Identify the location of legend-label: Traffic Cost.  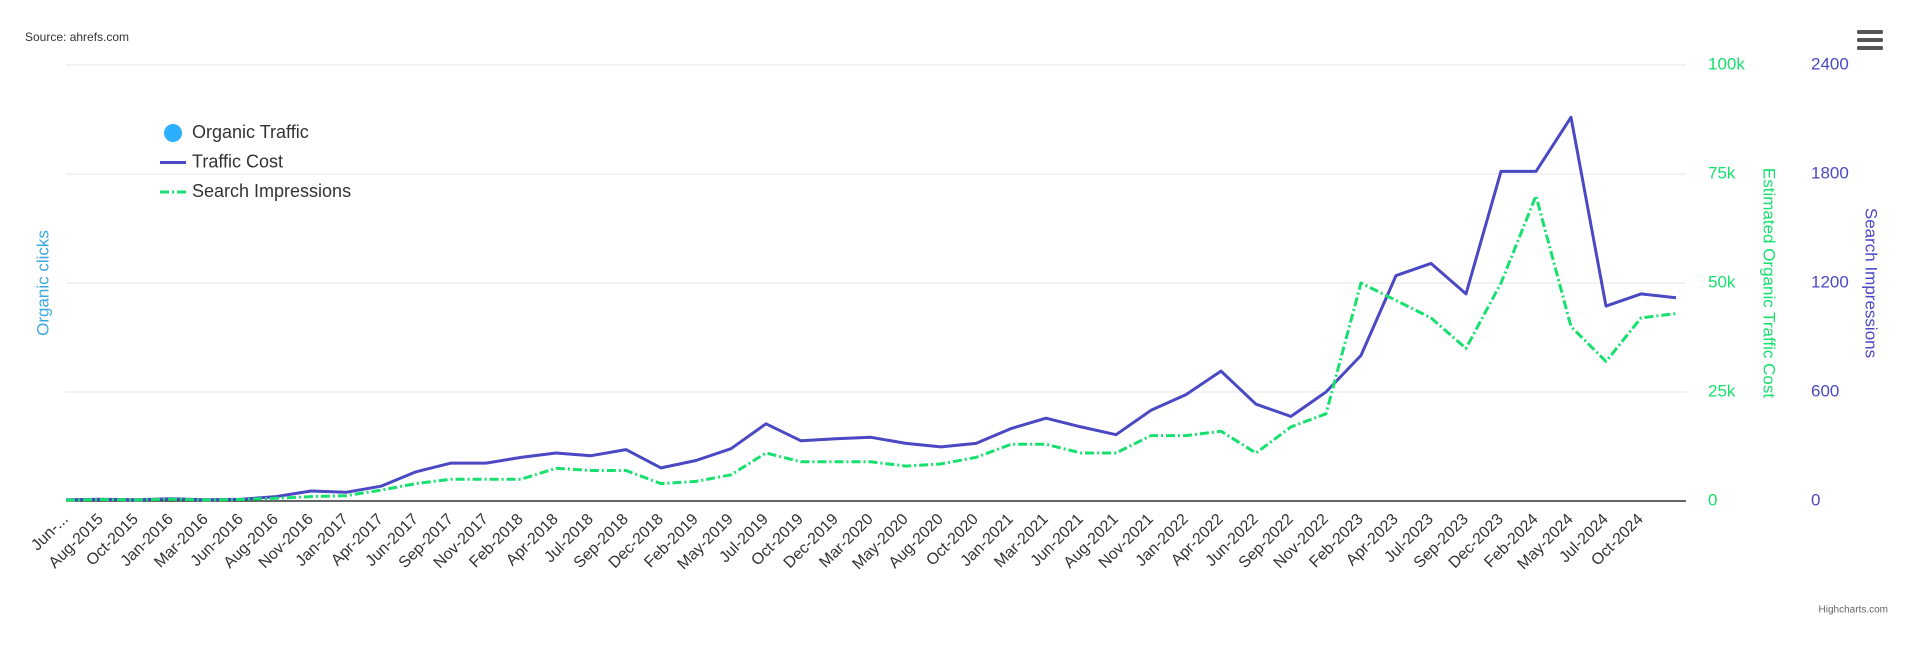
(237, 161).